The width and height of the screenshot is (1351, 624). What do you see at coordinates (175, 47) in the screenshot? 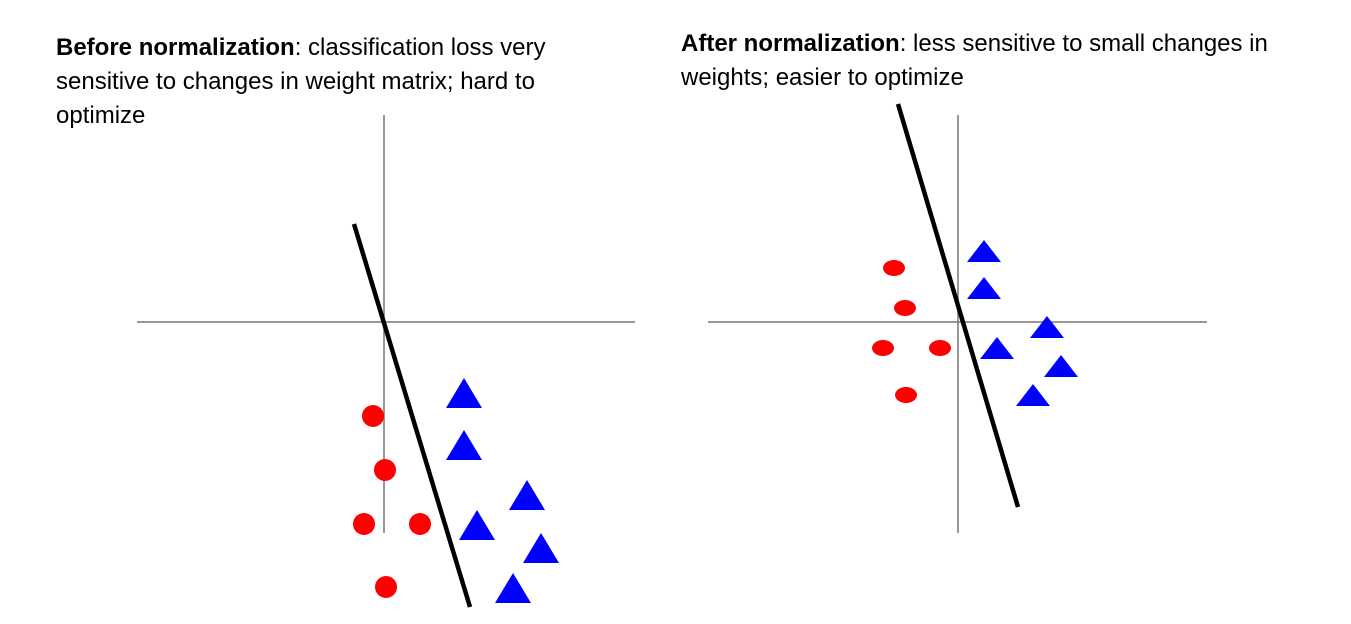
I see `caption-before-bold: Before normalization` at bounding box center [175, 47].